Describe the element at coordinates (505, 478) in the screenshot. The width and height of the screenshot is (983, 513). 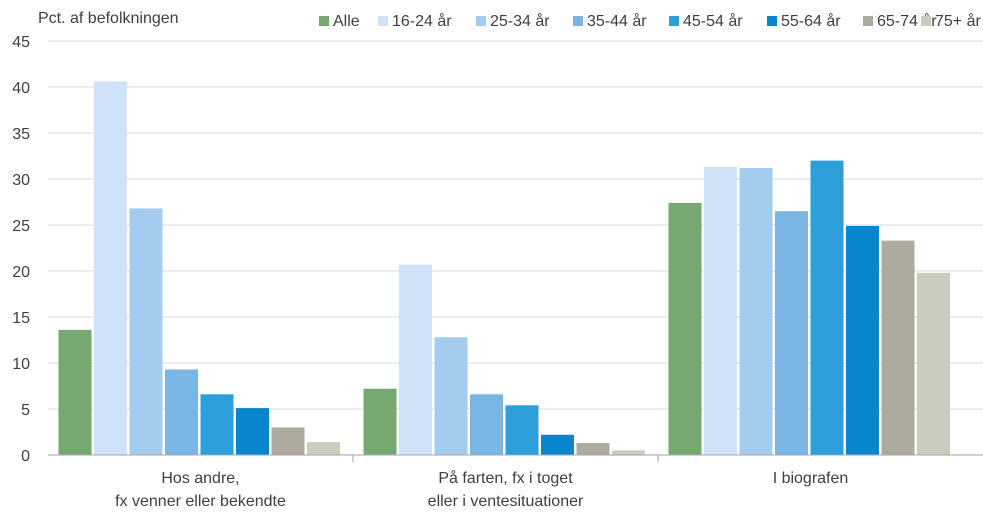
I see `x-category-label: På farten, fx i toget` at that location.